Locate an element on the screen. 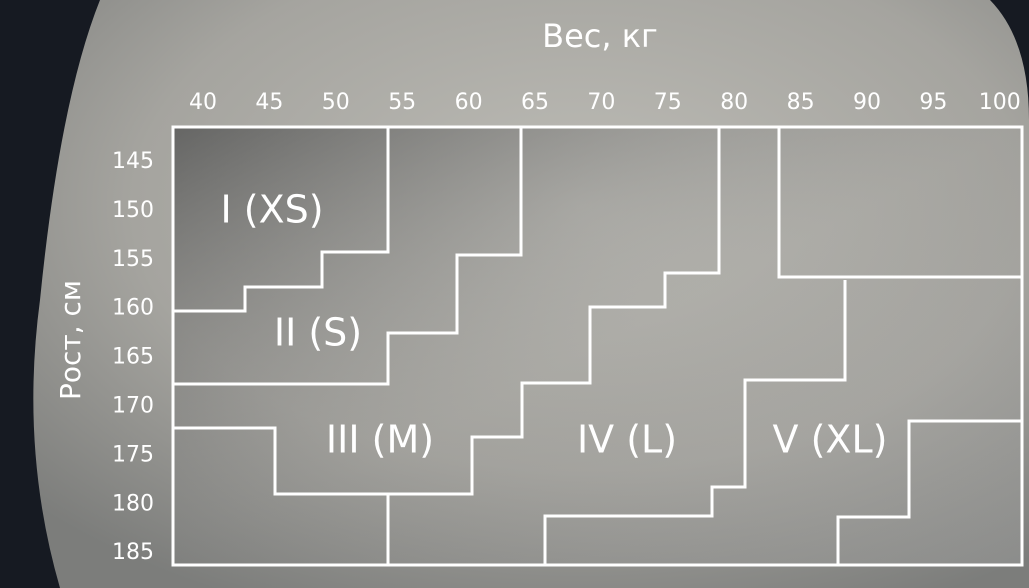 Image resolution: width=1029 pixels, height=588 pixels. x-tick-label: 55 is located at coordinates (402, 102).